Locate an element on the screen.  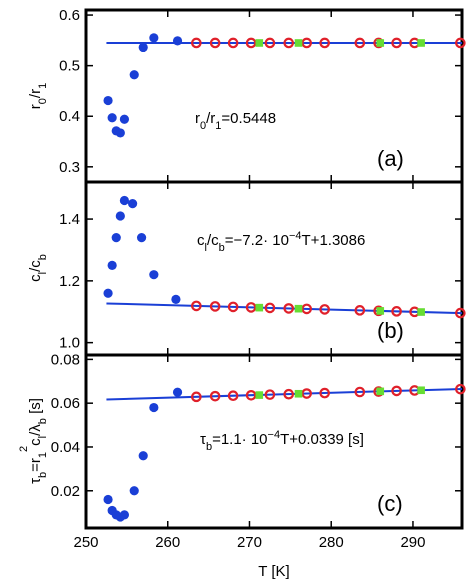
panel-c-ylabel: τb=r12cl/λb [s] is located at coordinates (33, 441).